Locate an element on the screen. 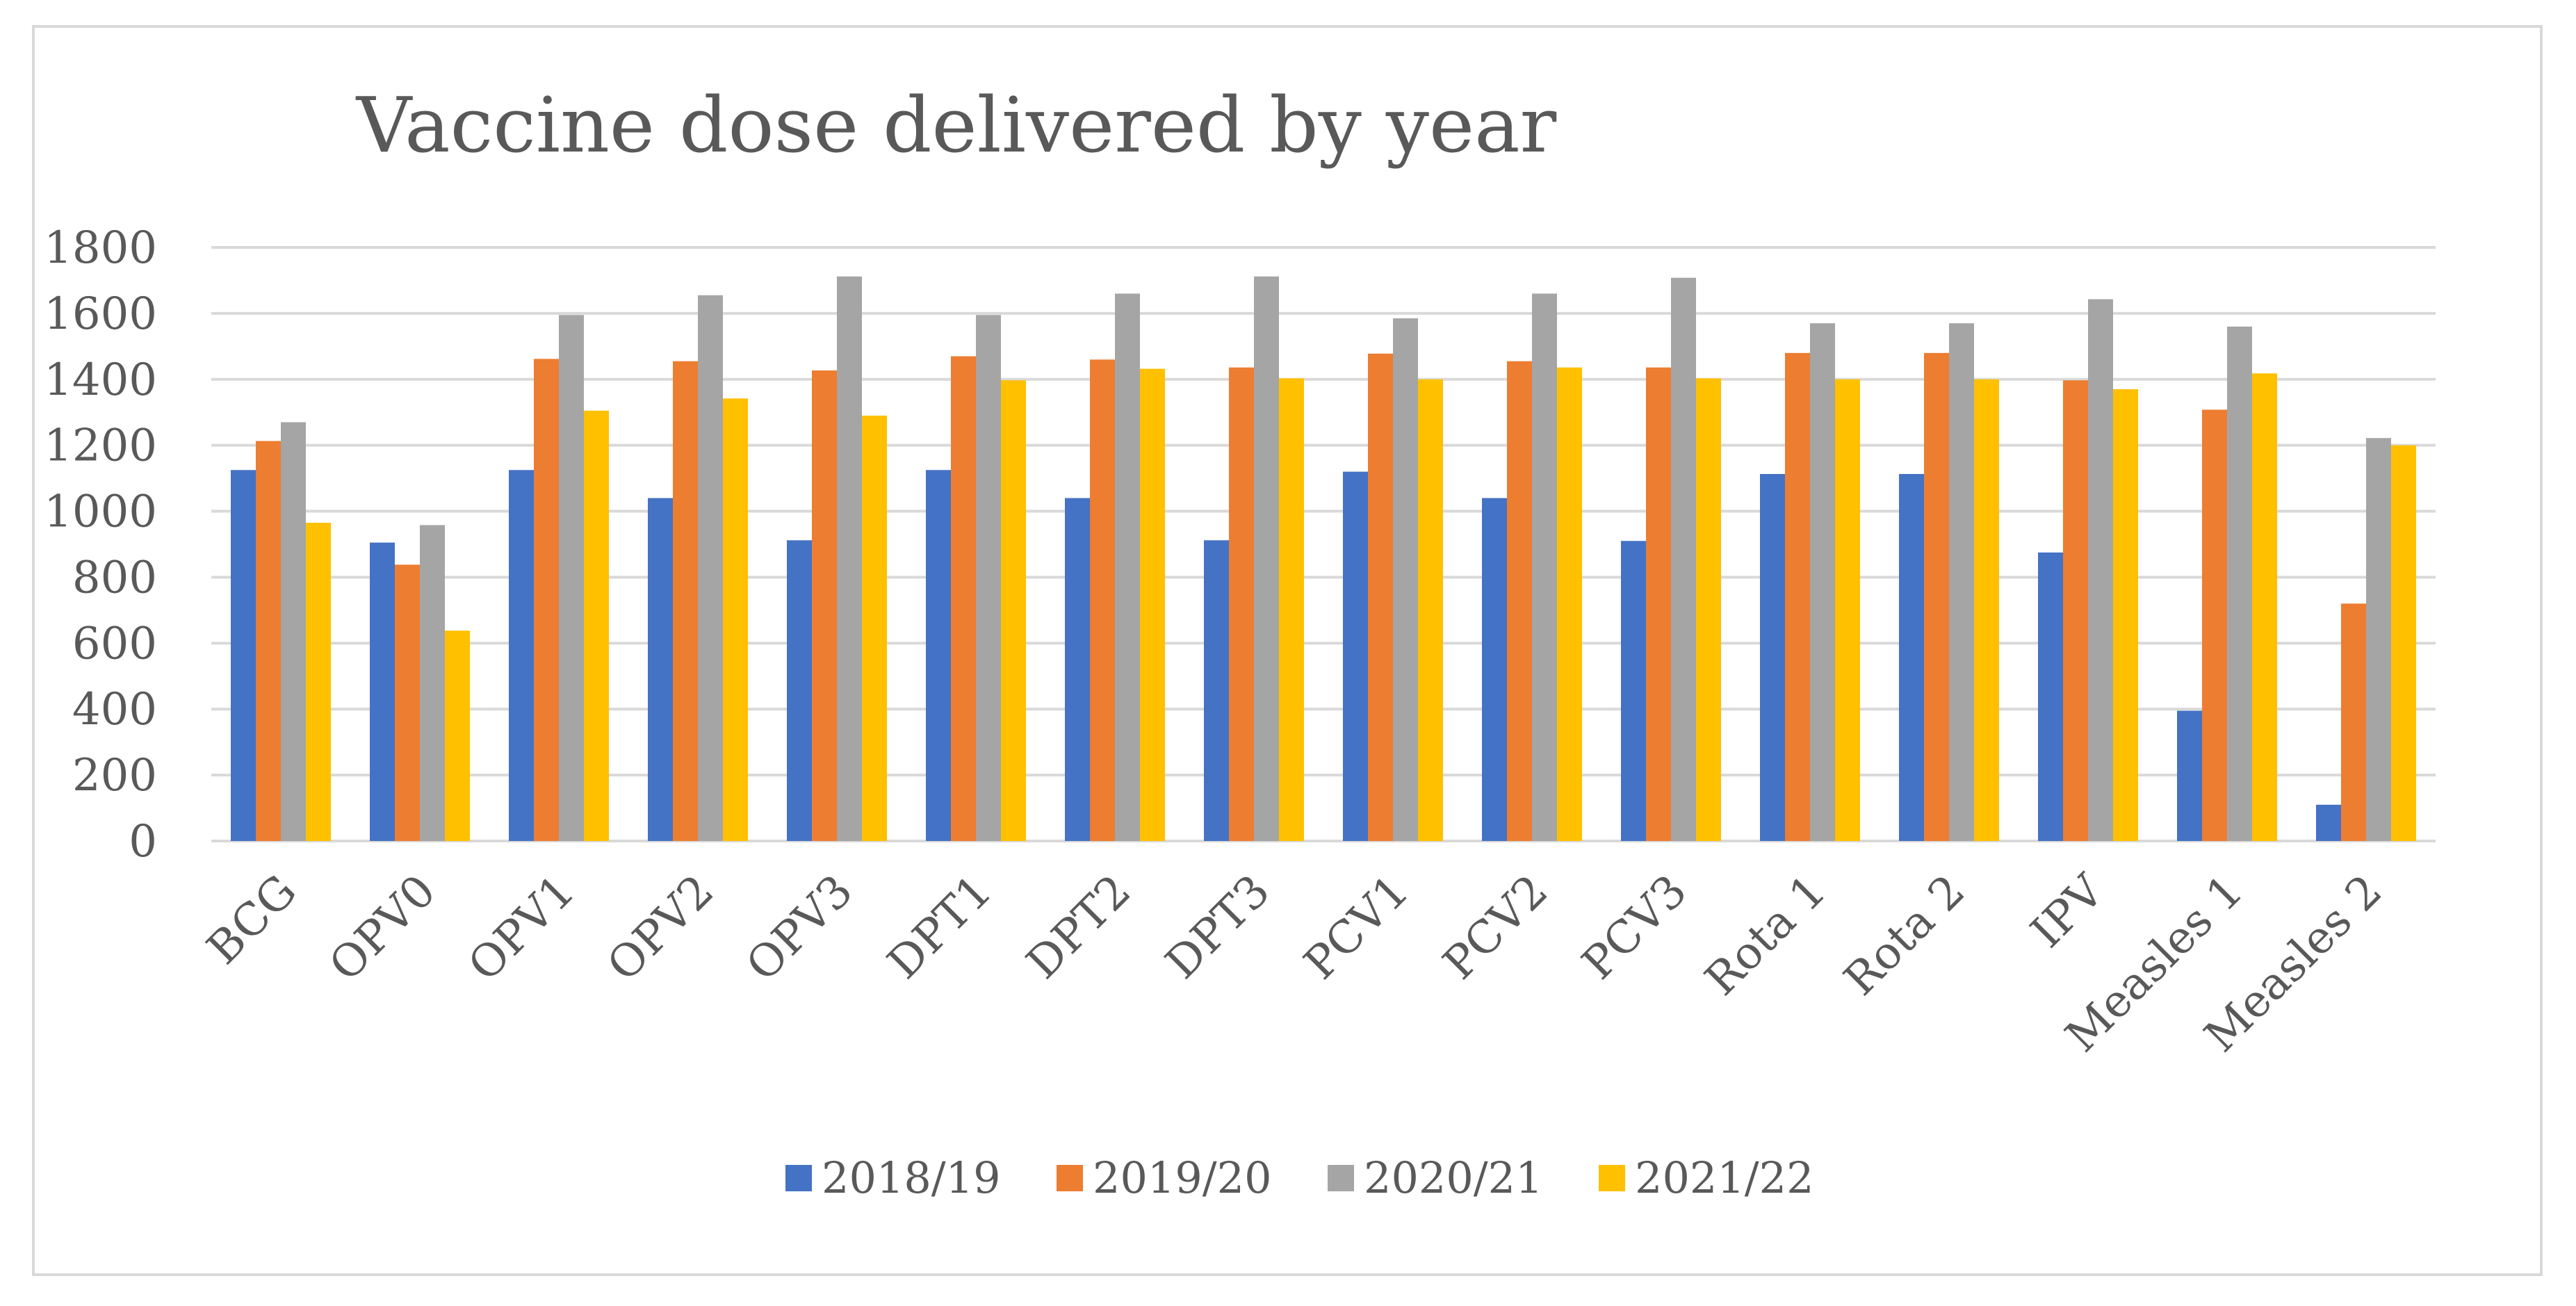 Image resolution: width=2576 pixels, height=1306 pixels. bar-2020-21-dpt2 is located at coordinates (1127, 567).